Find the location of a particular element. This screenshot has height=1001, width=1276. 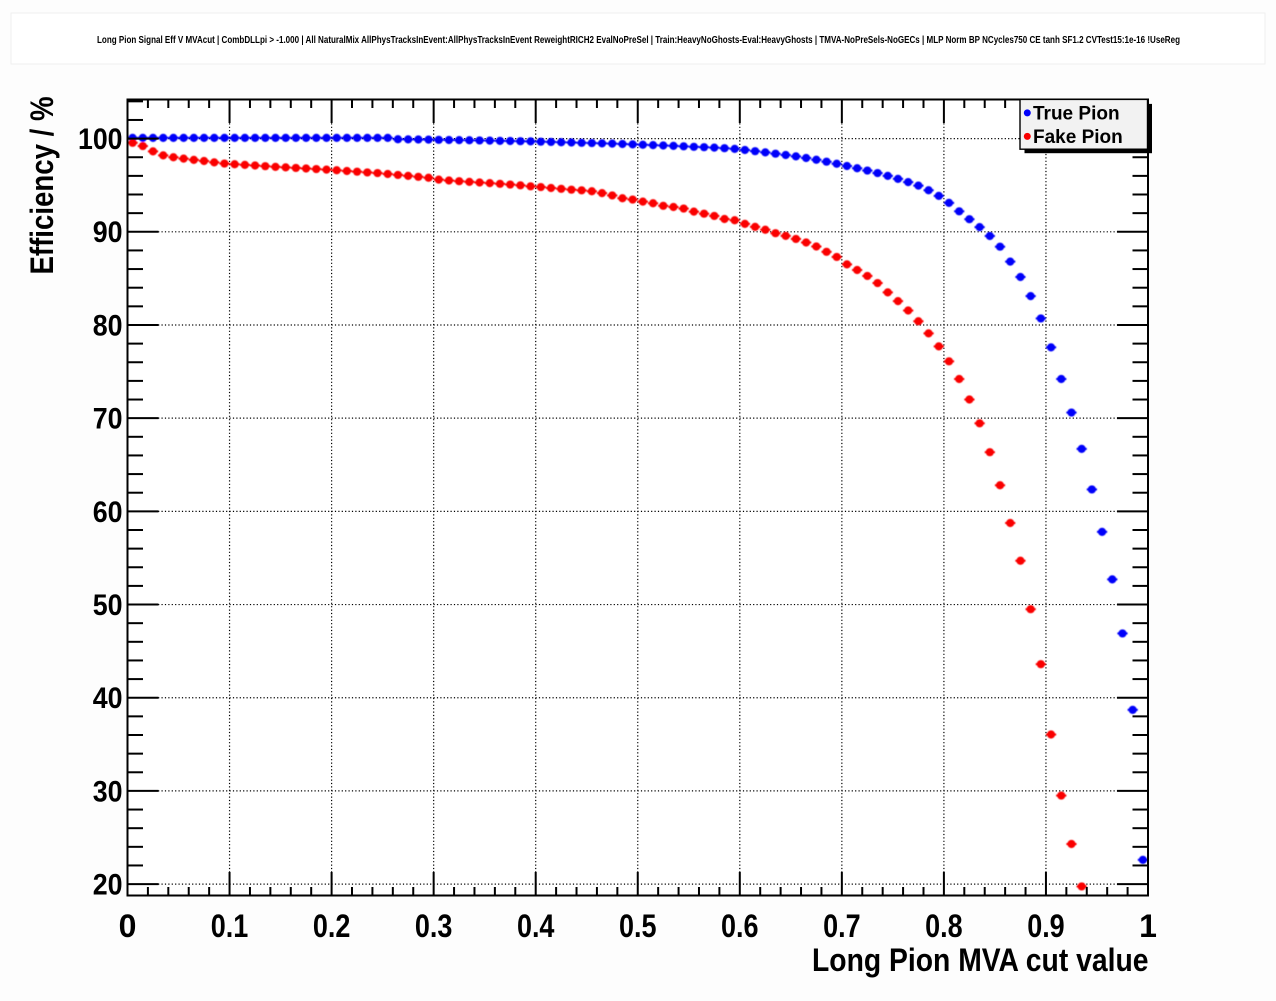

svg-text: 0 is located at coordinates (128, 926).